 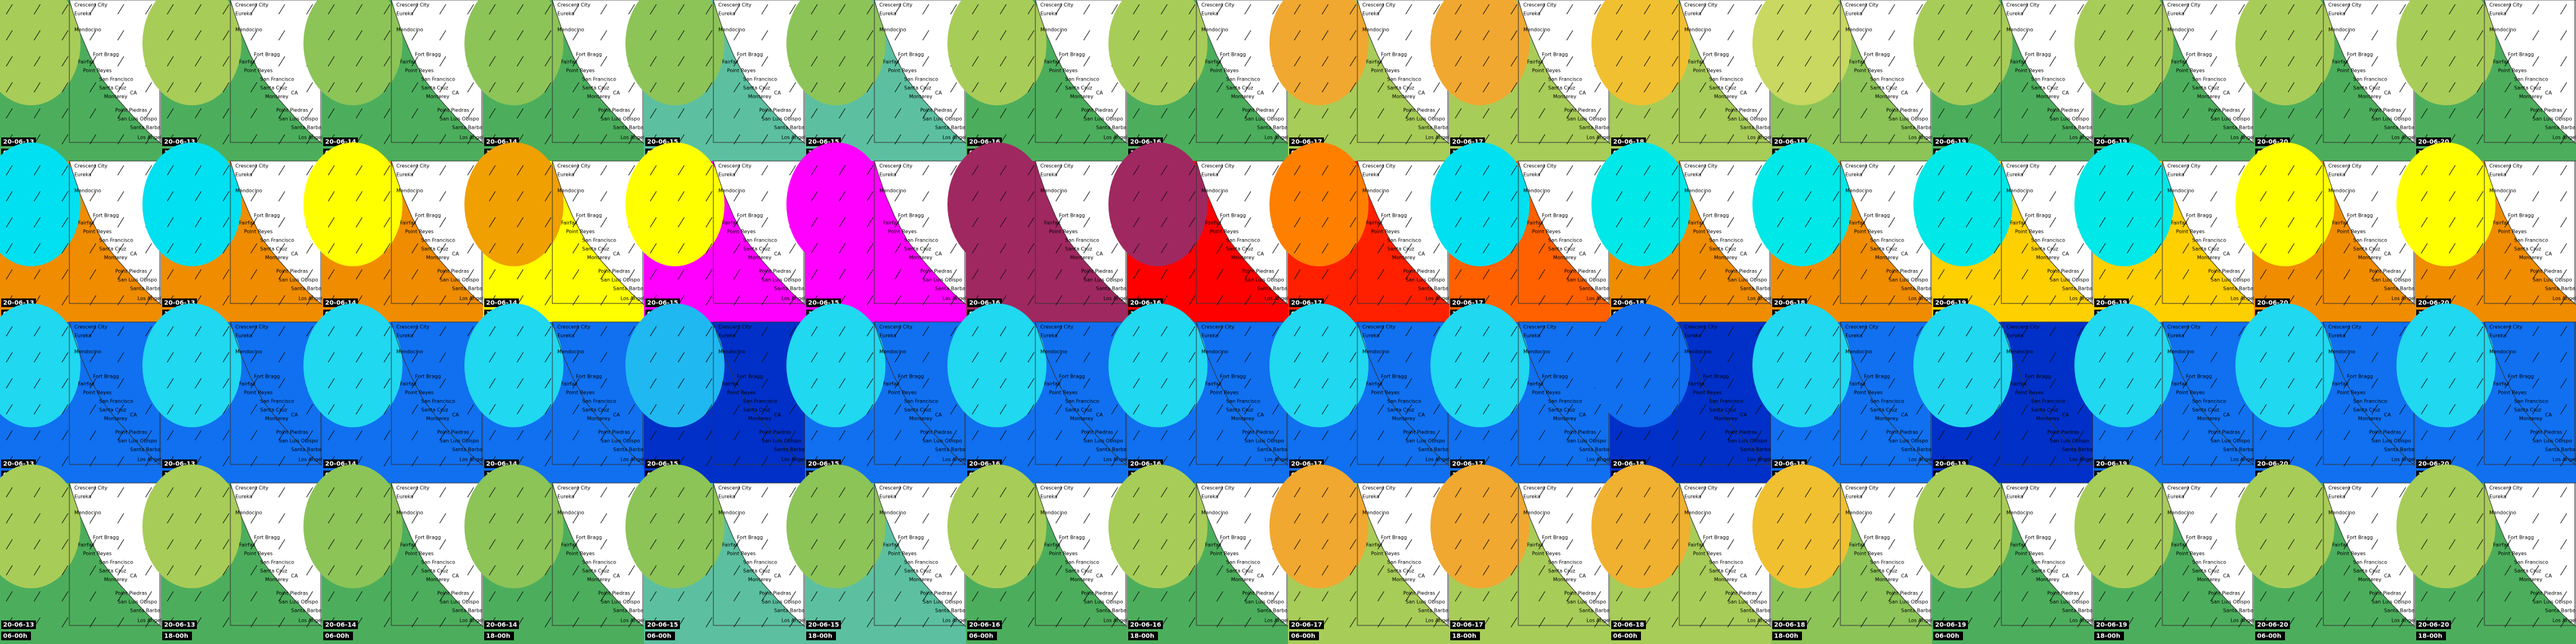 What do you see at coordinates (1145, 142) in the screenshot?
I see `date-label: 20-06-16` at bounding box center [1145, 142].